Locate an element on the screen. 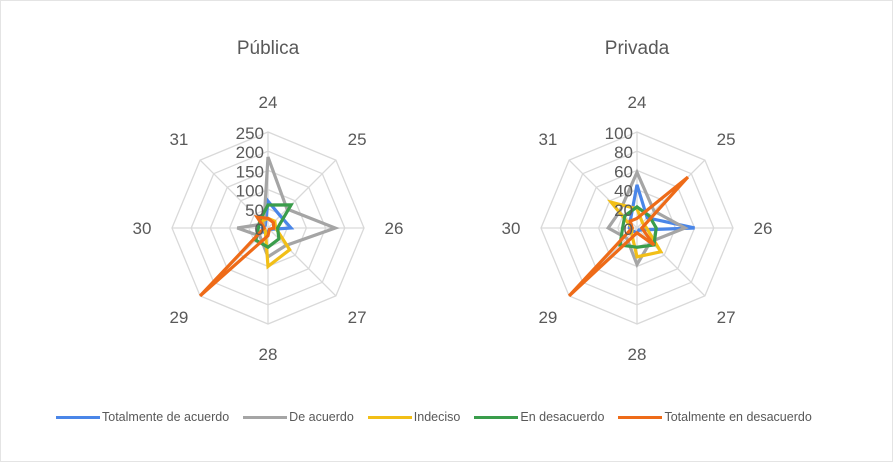  radial-tick-label: 20 is located at coordinates (623, 210).